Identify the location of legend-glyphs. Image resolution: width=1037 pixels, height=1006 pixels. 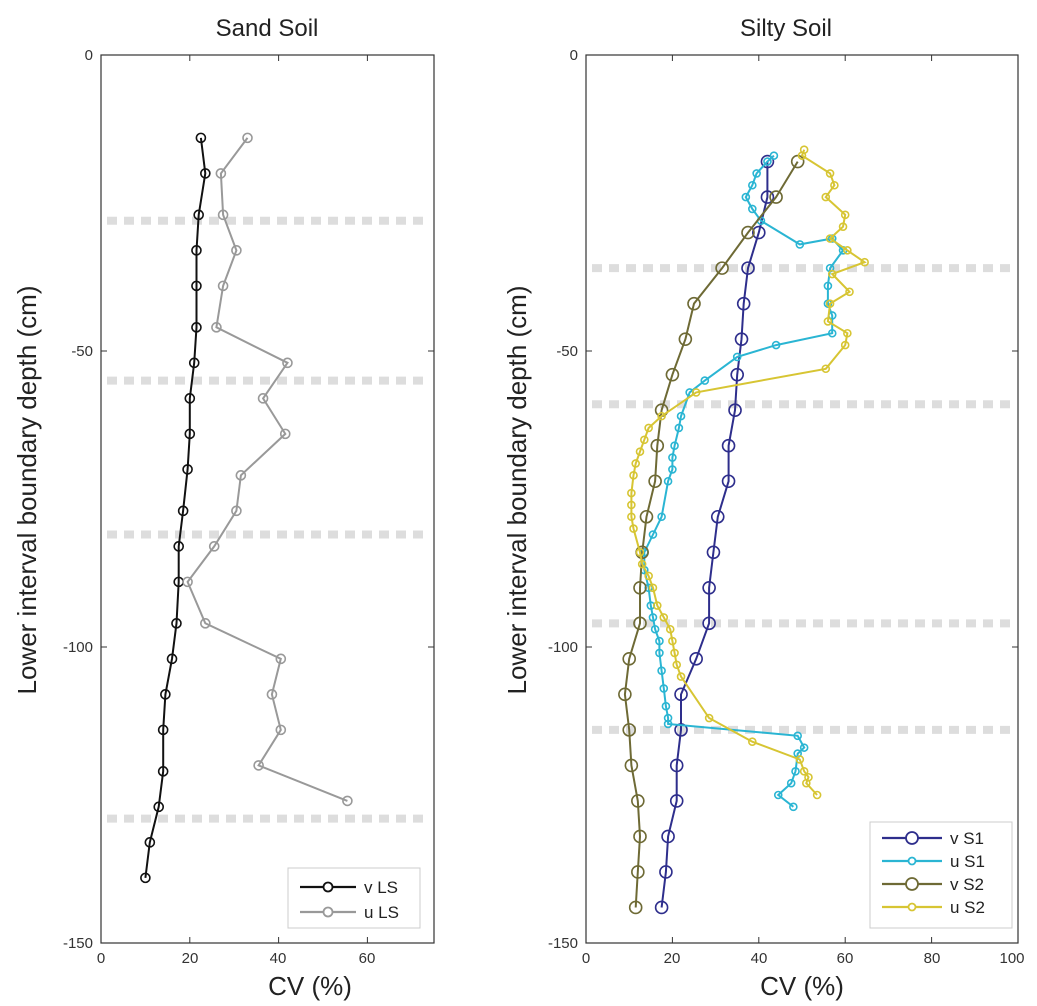
(328, 899).